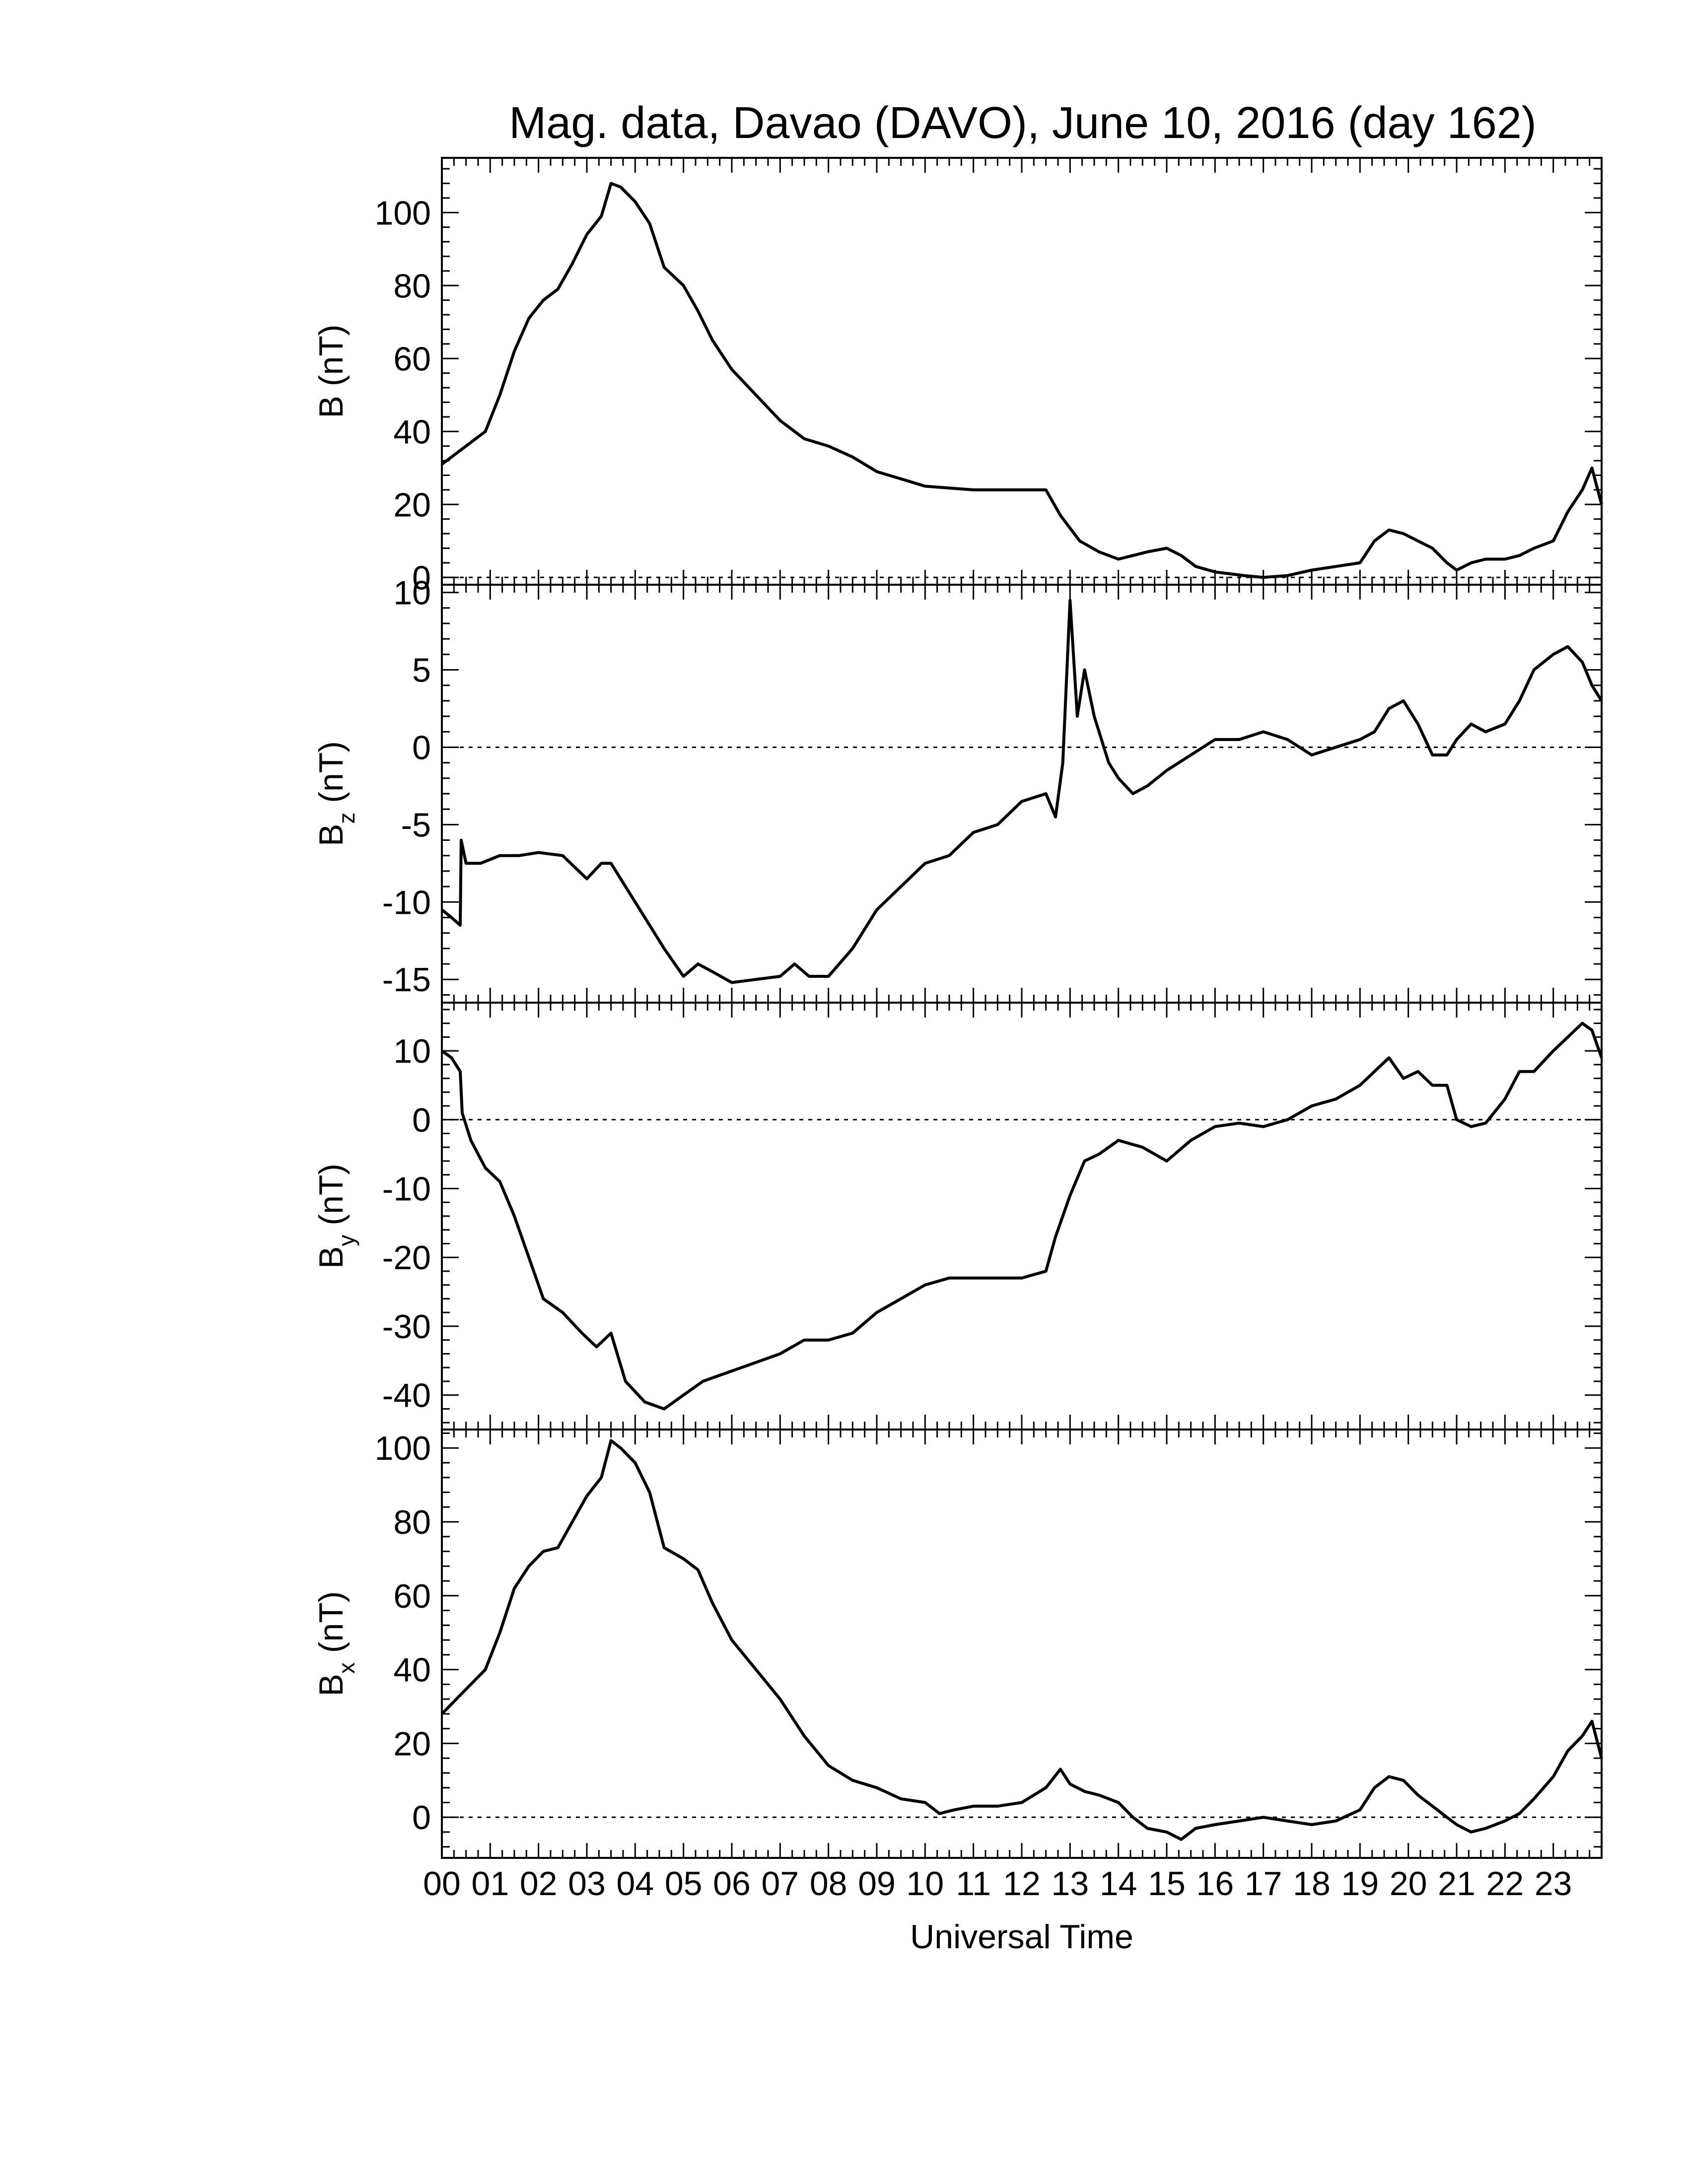 The width and height of the screenshot is (1688, 2184). I want to click on x-tick-label: 22, so click(1505, 1884).